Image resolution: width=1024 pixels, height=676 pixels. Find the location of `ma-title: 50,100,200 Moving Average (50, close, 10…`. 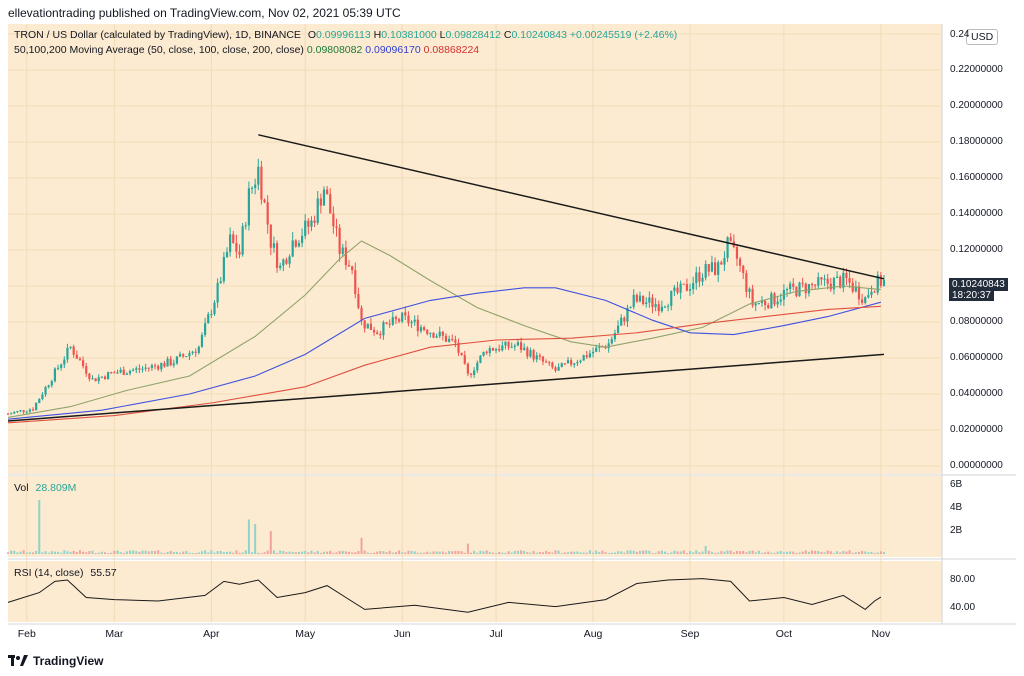

ma-title: 50,100,200 Moving Average (50, close, 10… is located at coordinates (159, 50).